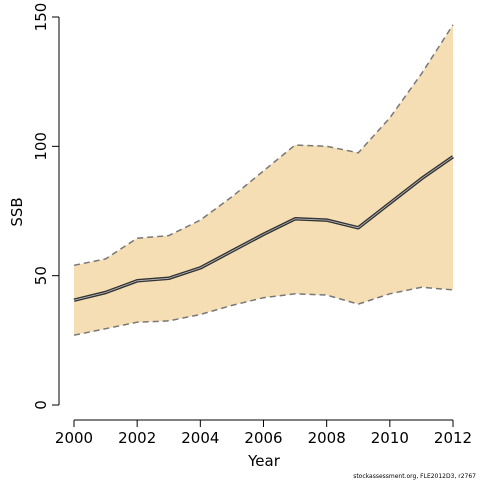  What do you see at coordinates (264, 461) in the screenshot?
I see `x-axis-title: Year` at bounding box center [264, 461].